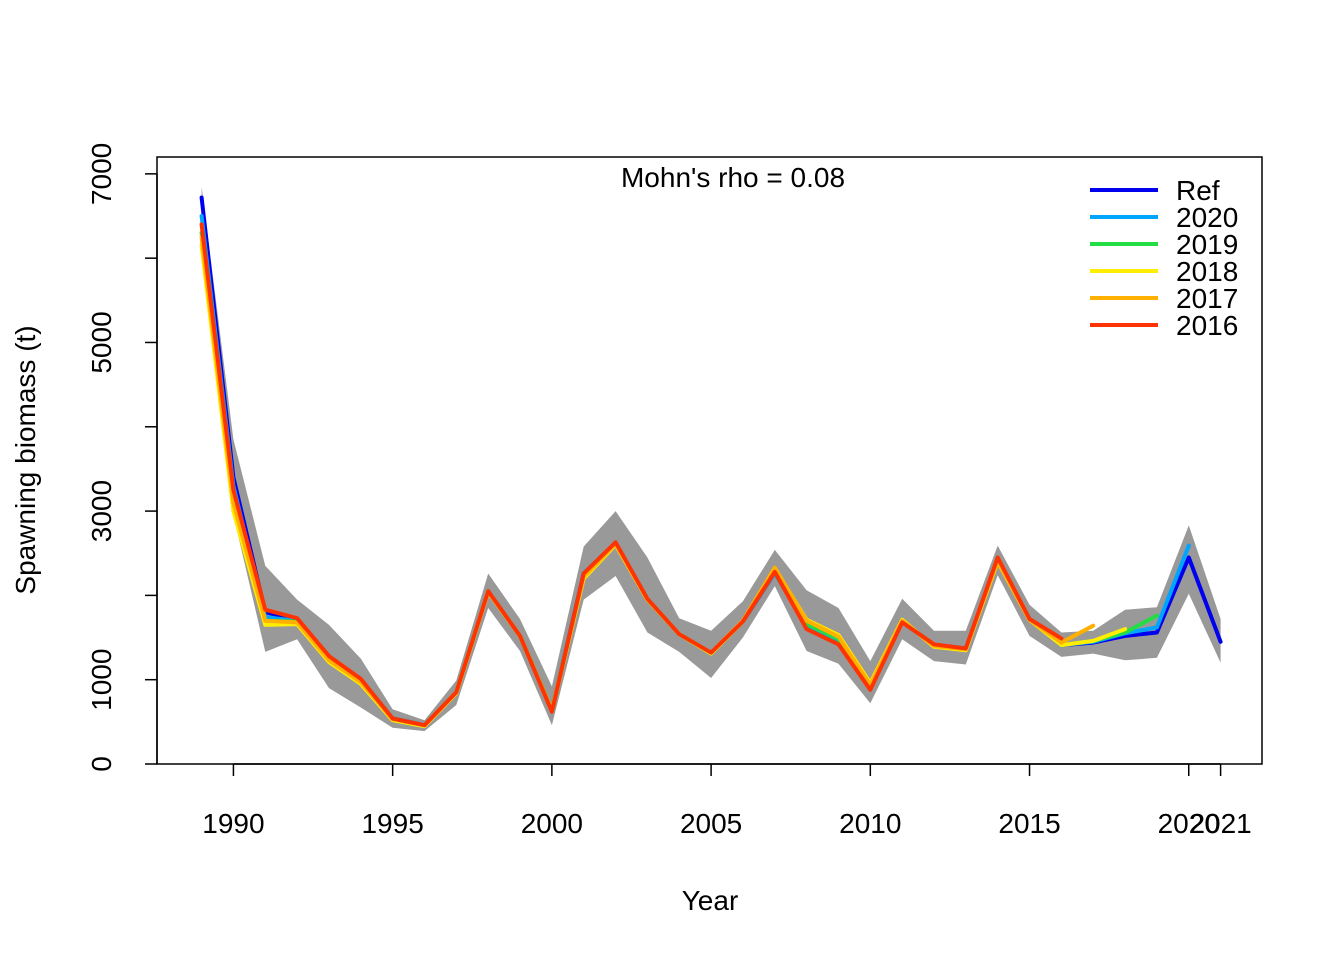 The width and height of the screenshot is (1344, 960). Describe the element at coordinates (101, 174) in the screenshot. I see `y-tick-label-7000: 7000` at that location.